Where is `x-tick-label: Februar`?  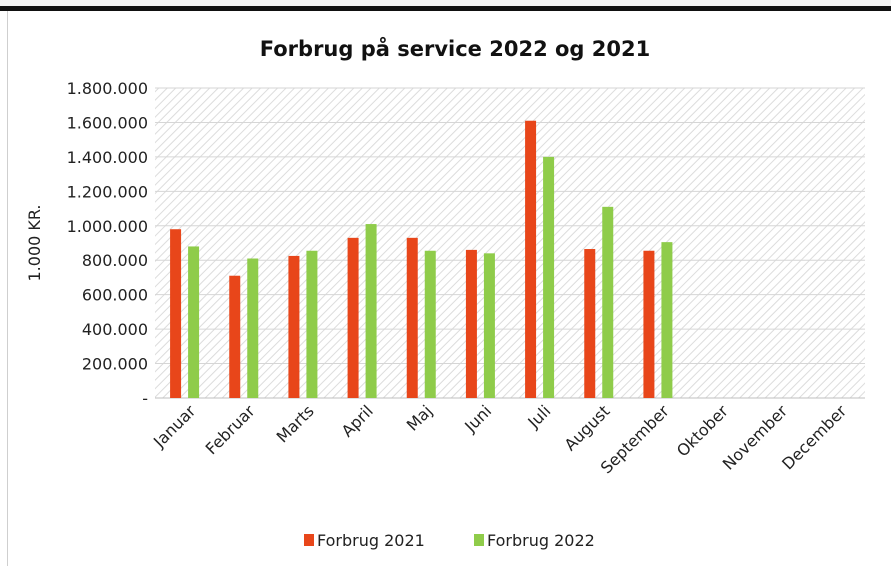 x-tick-label: Februar is located at coordinates (230, 429).